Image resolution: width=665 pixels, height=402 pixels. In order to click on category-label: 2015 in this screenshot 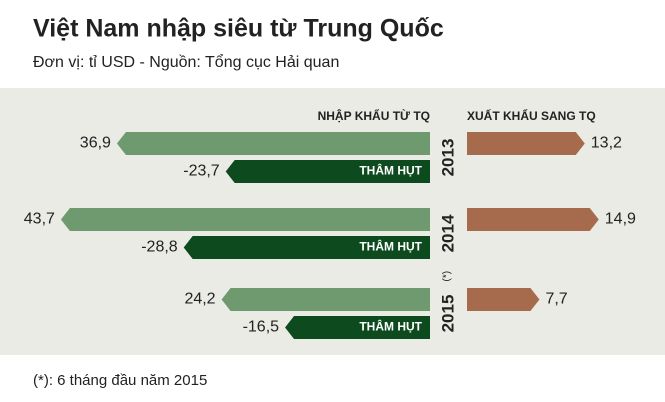, I will do `click(447, 314)`.